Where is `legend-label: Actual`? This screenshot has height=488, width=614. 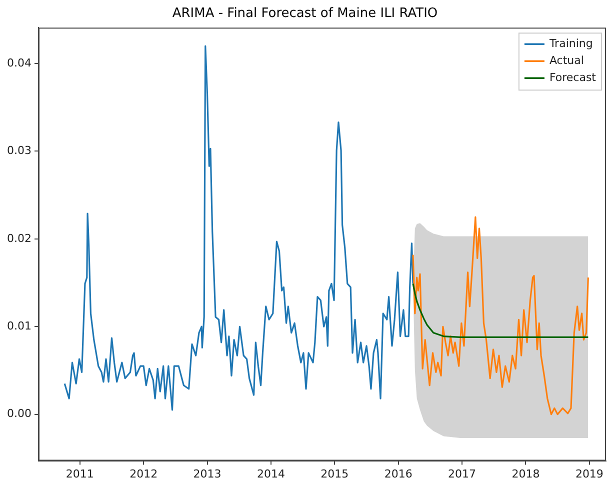 legend-label: Actual is located at coordinates (566, 60).